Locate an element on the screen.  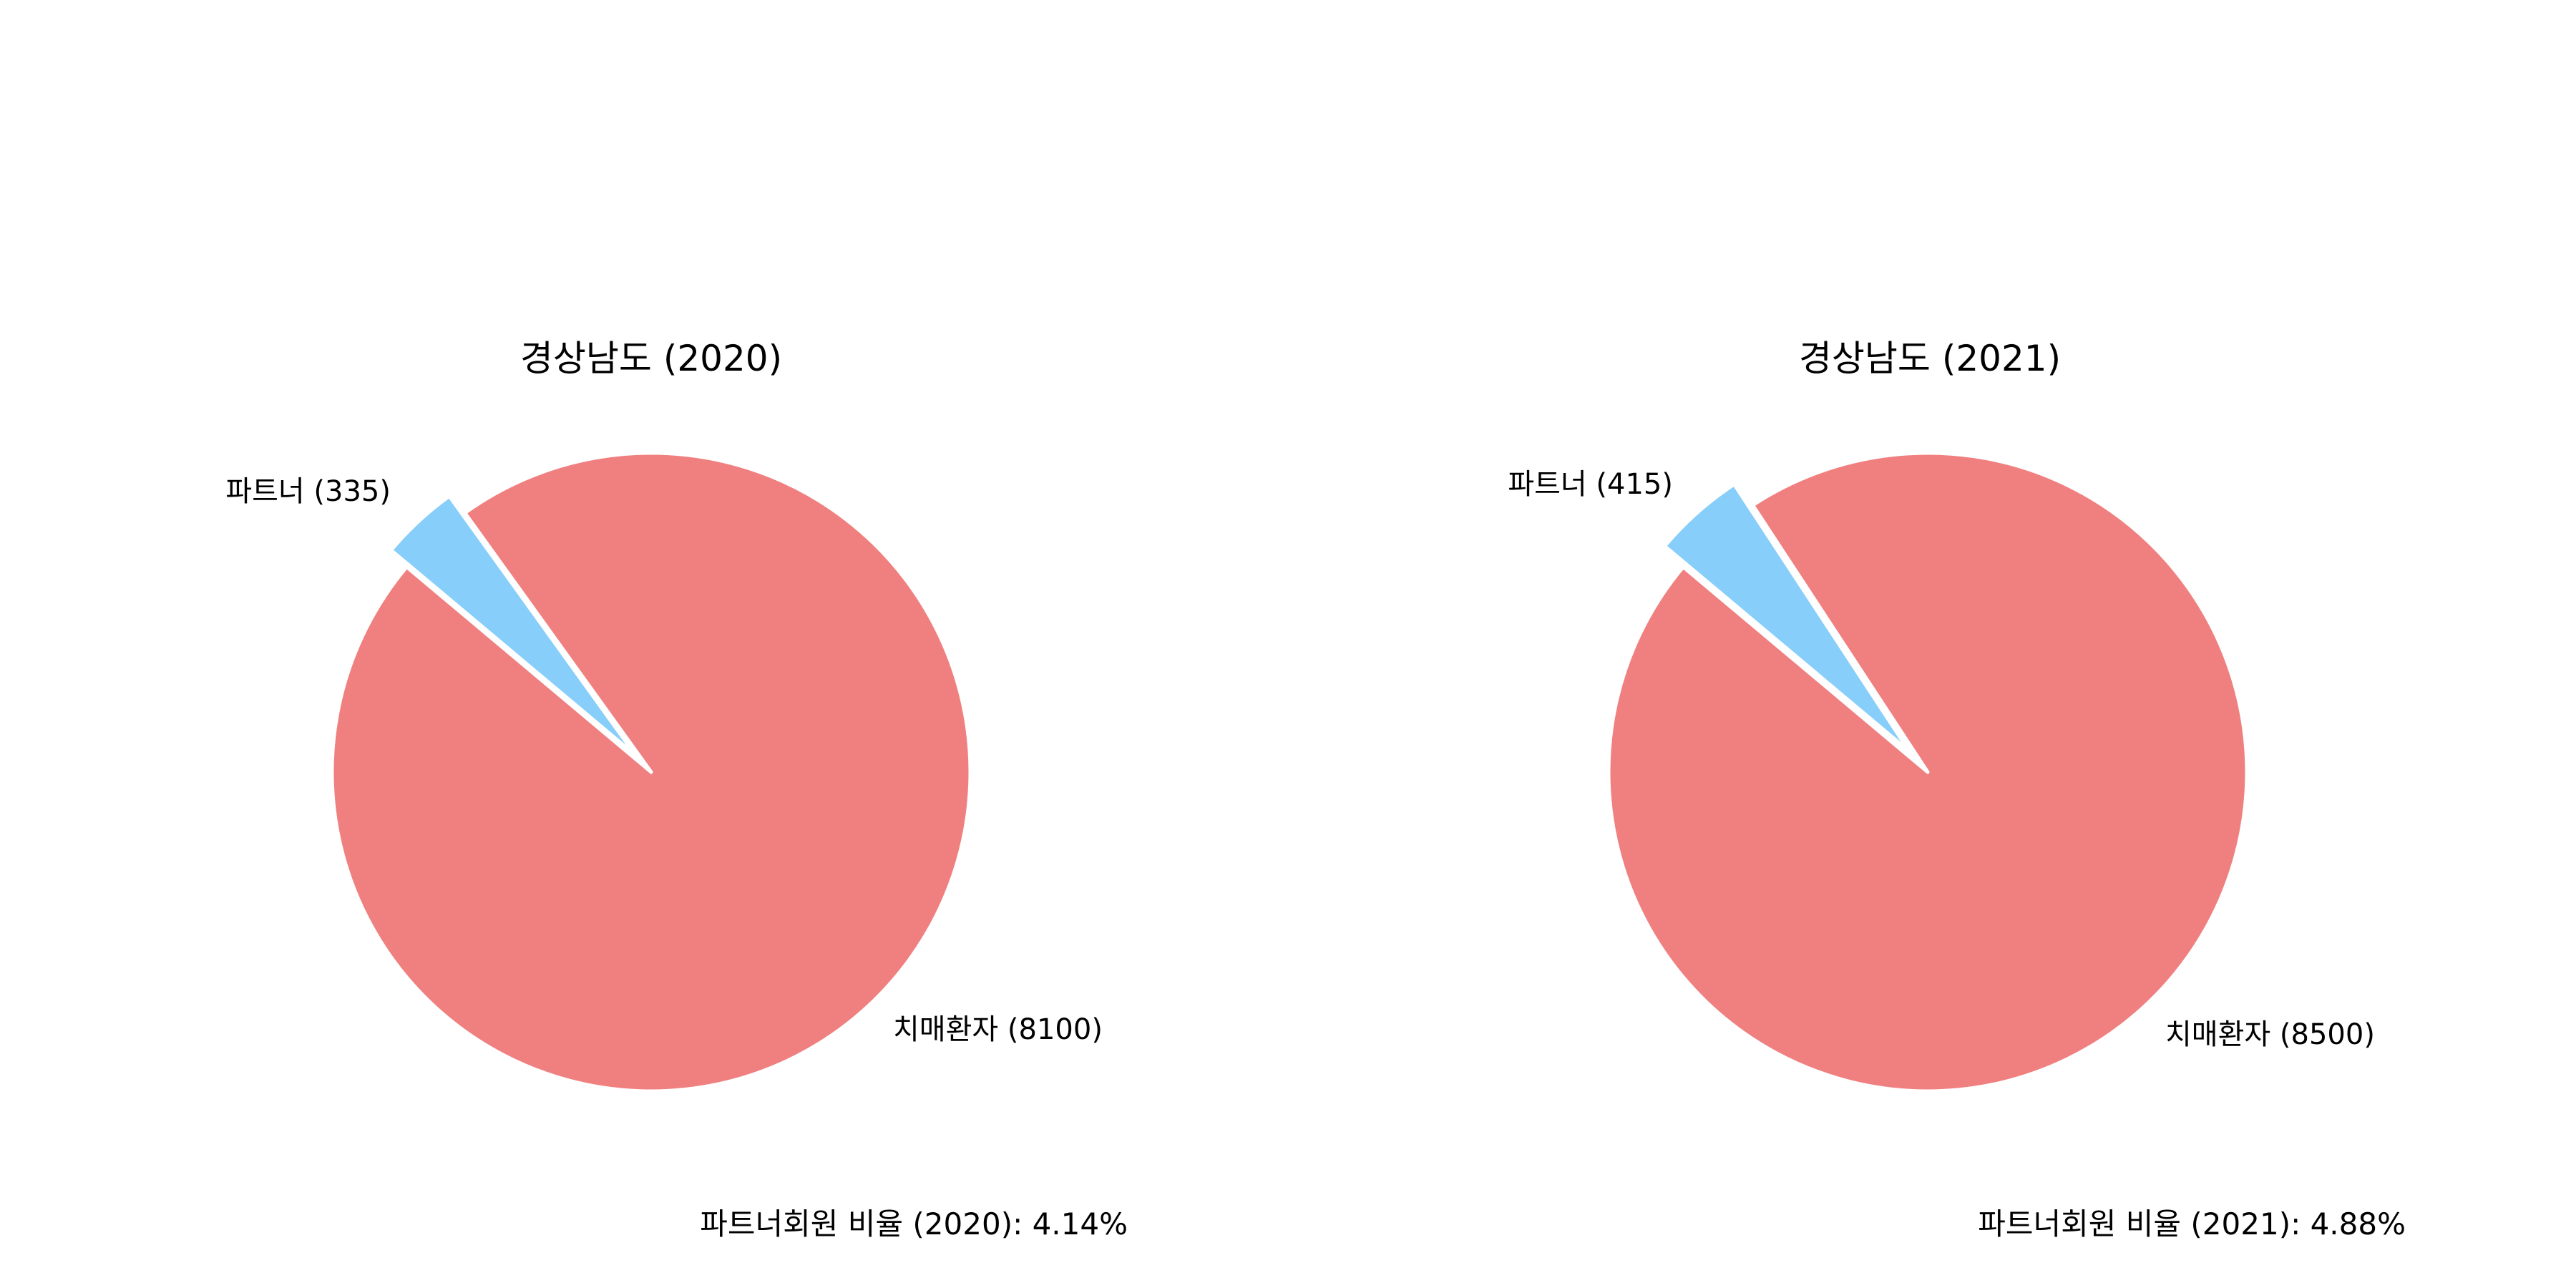
slice-label-patients-2020: 치매환자 (8100) is located at coordinates (998, 1029).